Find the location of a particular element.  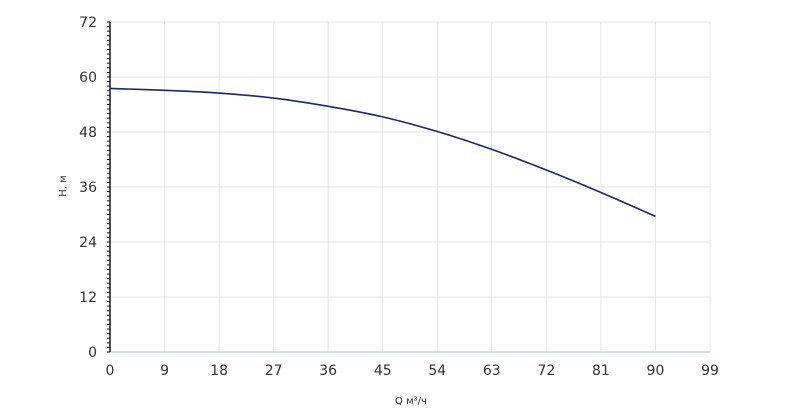

x-axis-label: Q м³/ч is located at coordinates (411, 401).